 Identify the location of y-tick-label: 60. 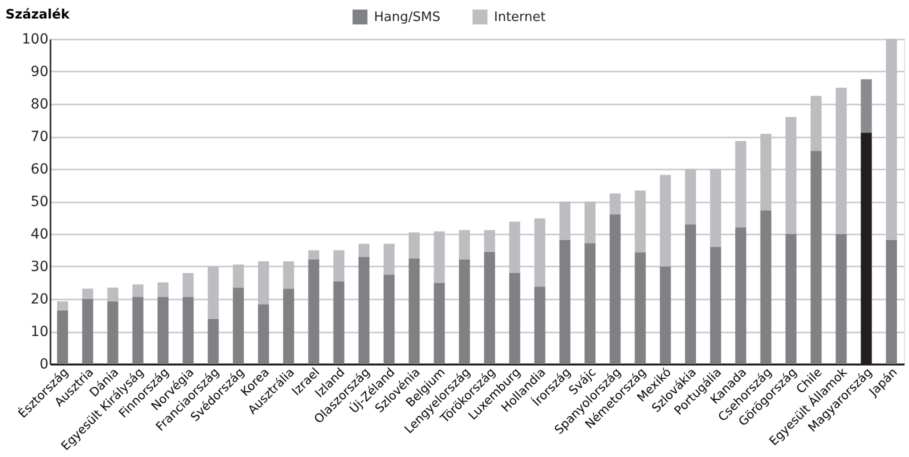
(39, 170).